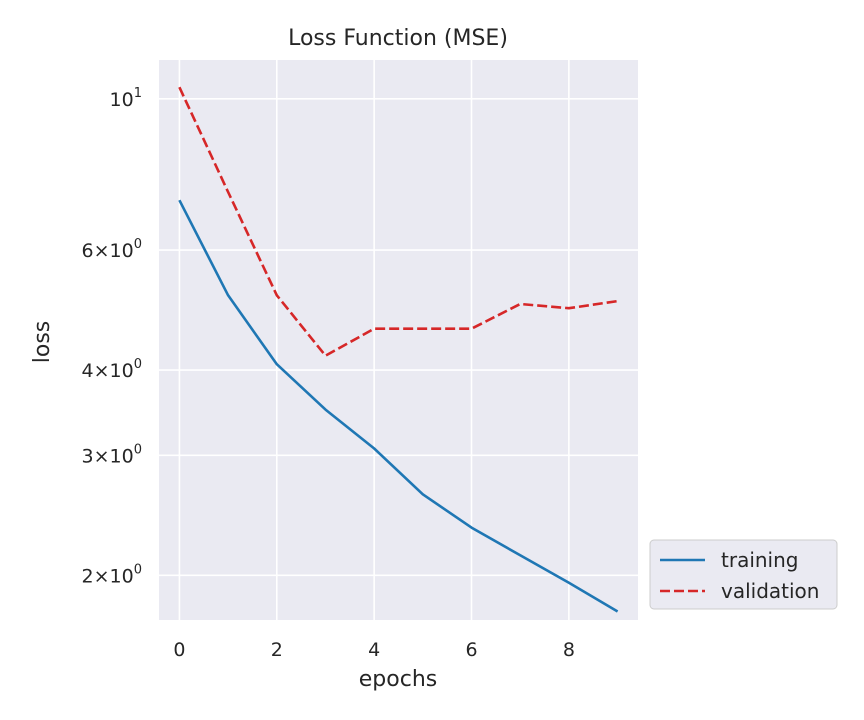  I want to click on y-tick-label: 4×100, so click(112, 369).